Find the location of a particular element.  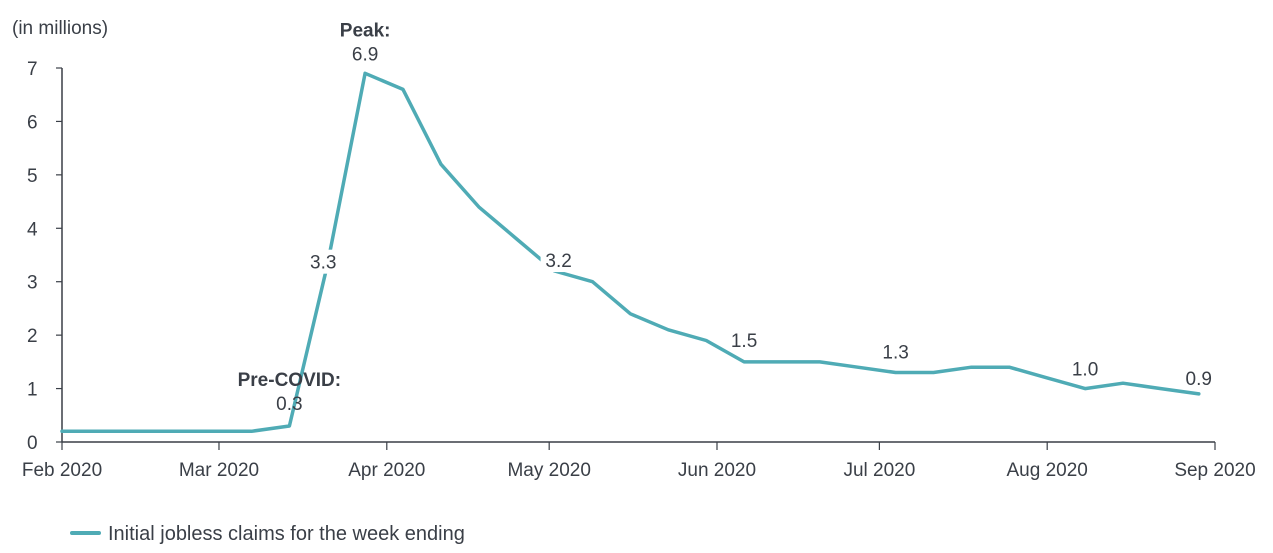

x-tick-label: May 2020 is located at coordinates (548, 470).